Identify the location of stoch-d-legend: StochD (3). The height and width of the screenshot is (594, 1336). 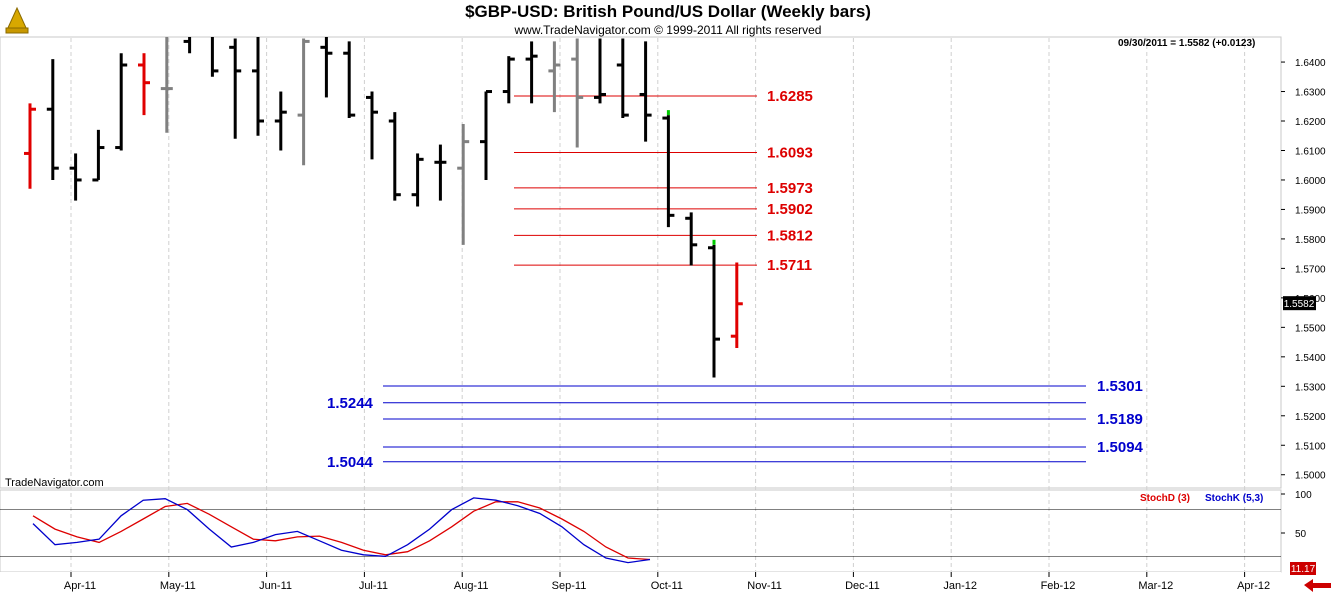
(1165, 498).